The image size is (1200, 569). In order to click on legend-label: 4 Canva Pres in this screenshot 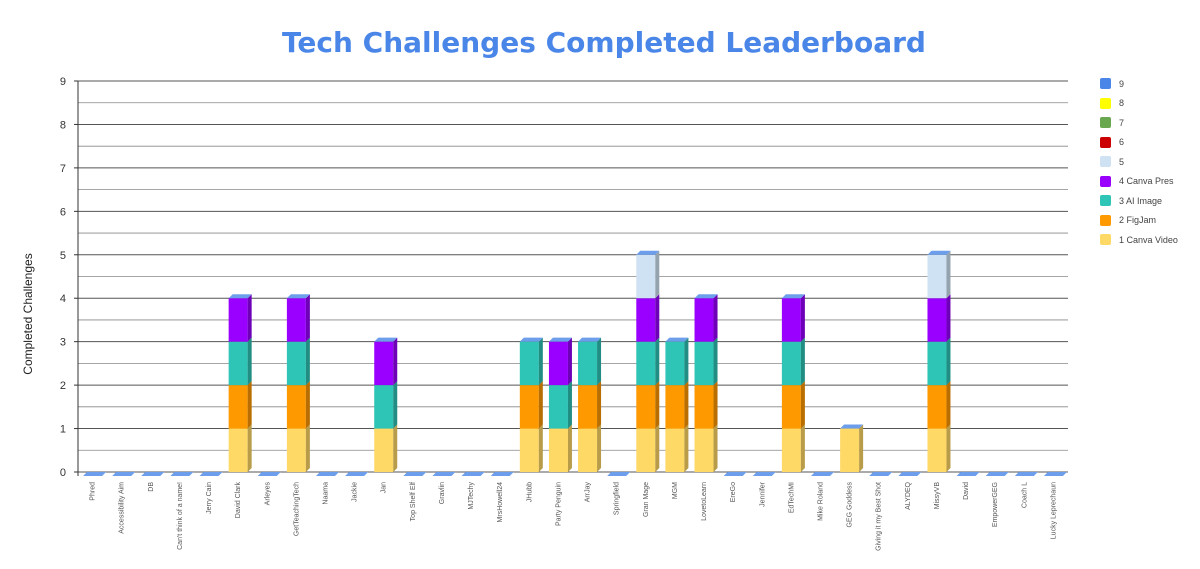, I will do `click(1146, 181)`.